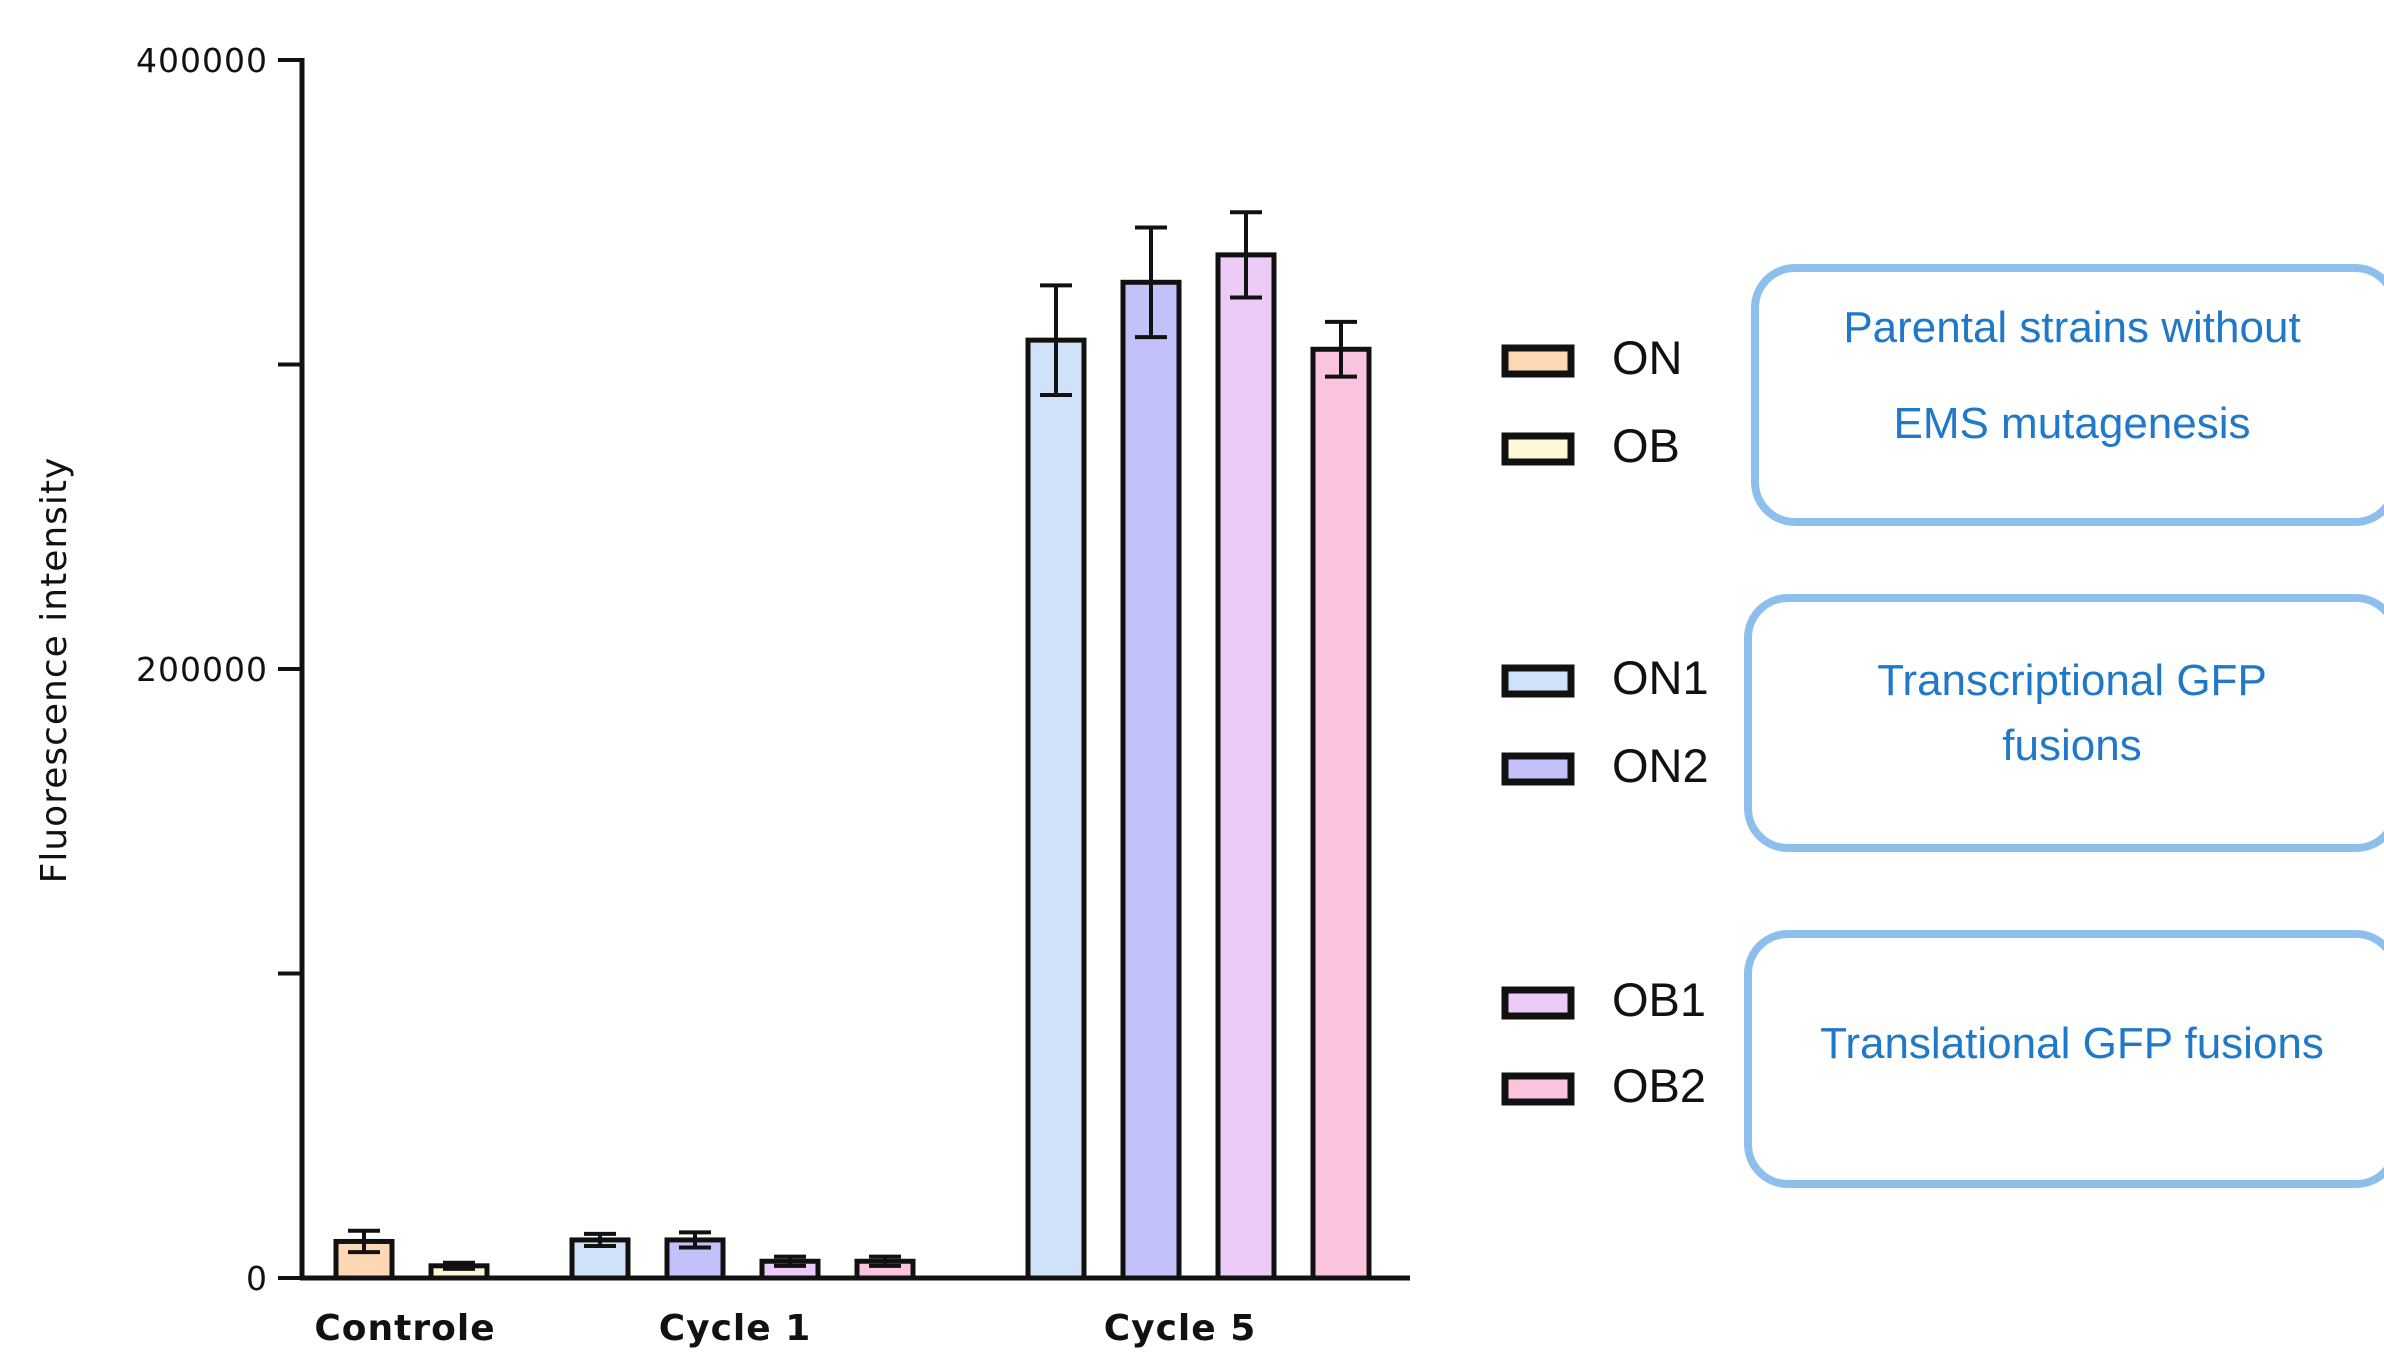 This screenshot has height=1358, width=2384. I want to click on y-tick-label: 0, so click(257, 1278).